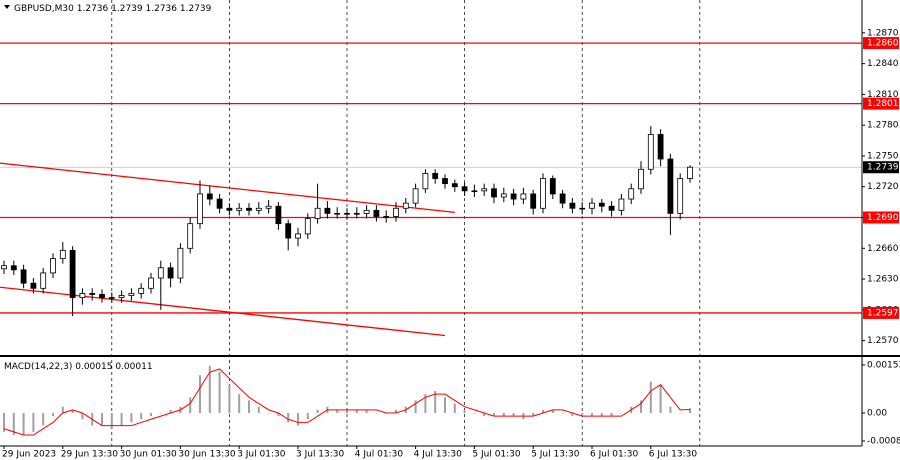 The height and width of the screenshot is (460, 900). I want to click on y-tick-label: 1.2750, so click(883, 156).